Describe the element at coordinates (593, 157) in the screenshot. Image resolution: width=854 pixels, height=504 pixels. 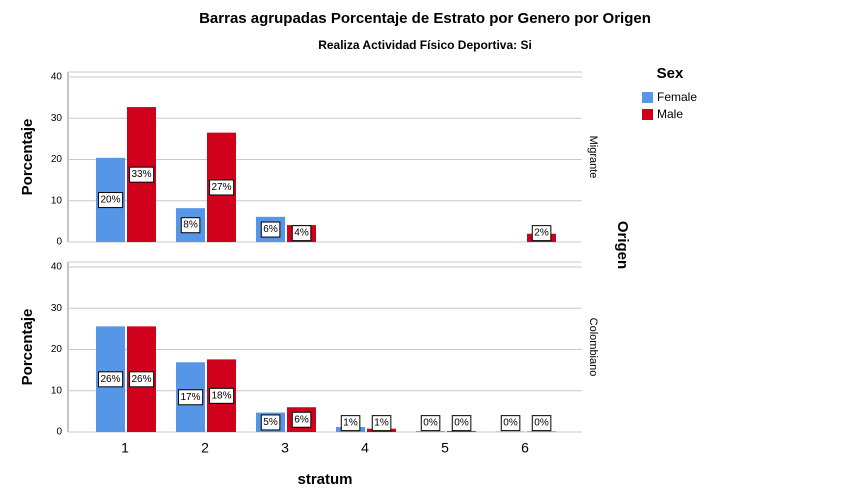
I see `panel-label: Migrante` at that location.